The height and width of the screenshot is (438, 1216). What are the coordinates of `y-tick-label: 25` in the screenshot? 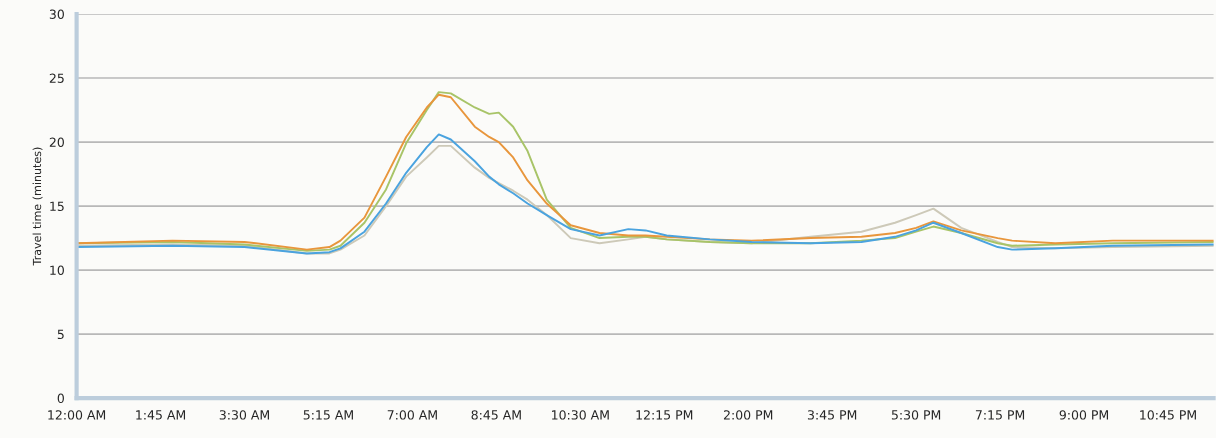 It's located at (56, 78).